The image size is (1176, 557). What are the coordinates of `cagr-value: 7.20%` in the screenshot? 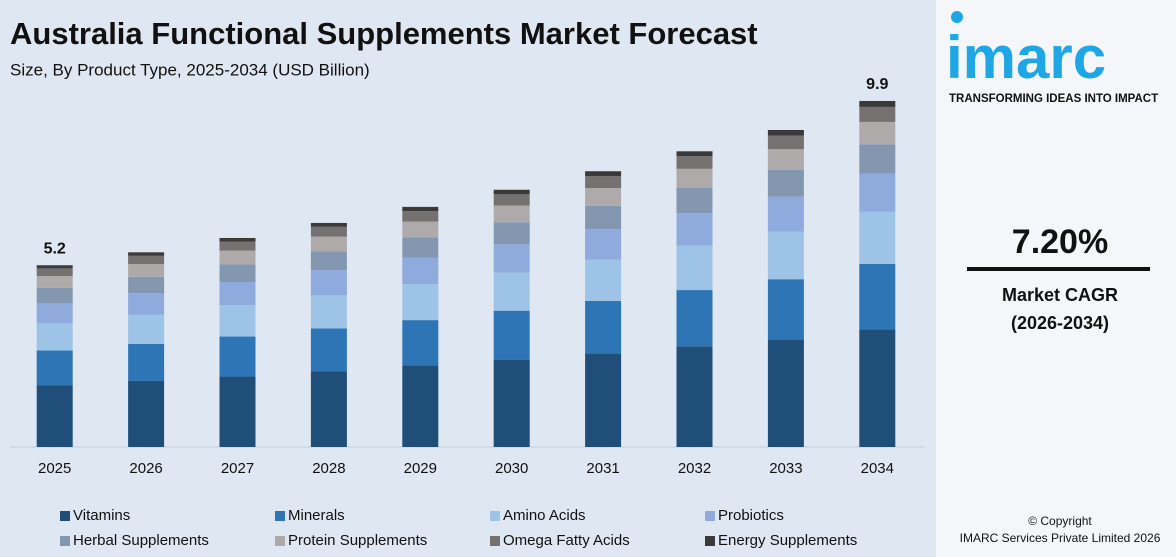 It's located at (1060, 242).